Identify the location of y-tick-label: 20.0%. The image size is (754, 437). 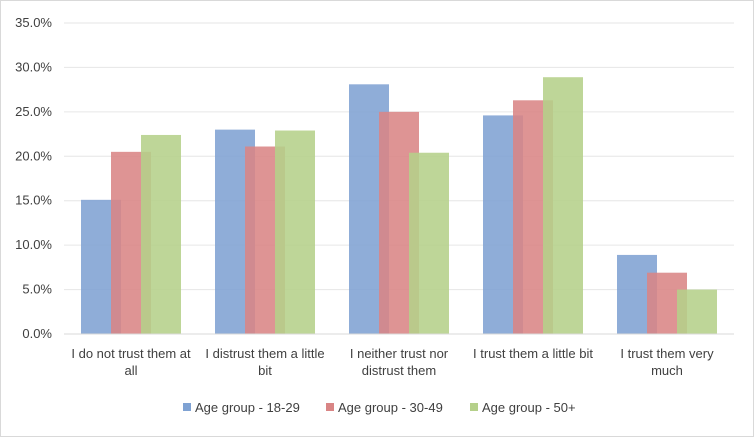
(33, 155).